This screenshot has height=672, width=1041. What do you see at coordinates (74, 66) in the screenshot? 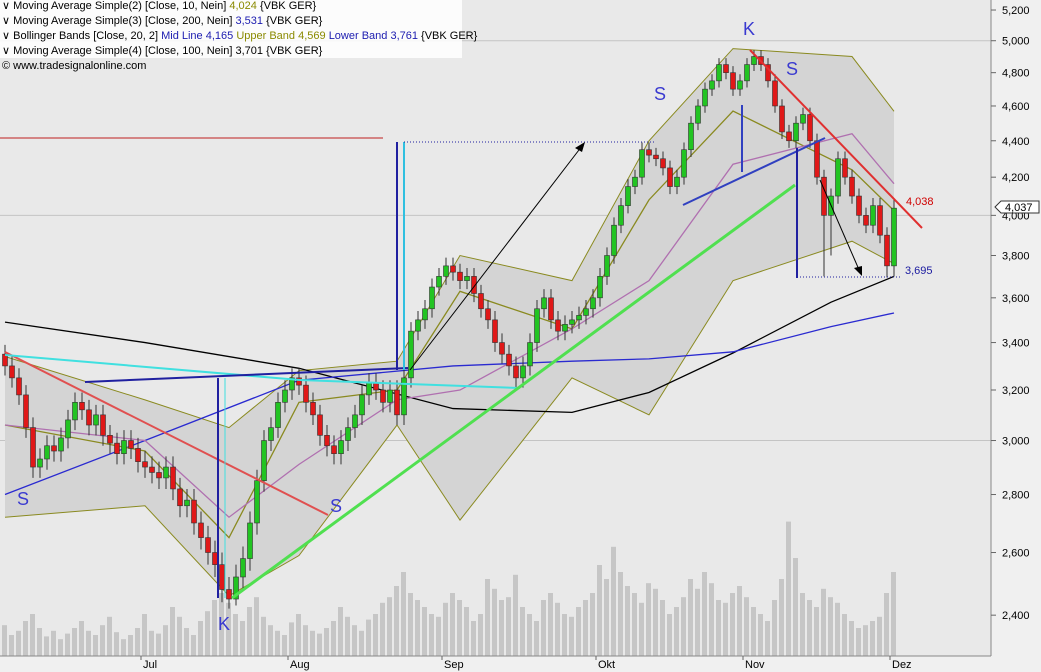
I see `copyright: © www.tradesignalonline.com` at bounding box center [74, 66].